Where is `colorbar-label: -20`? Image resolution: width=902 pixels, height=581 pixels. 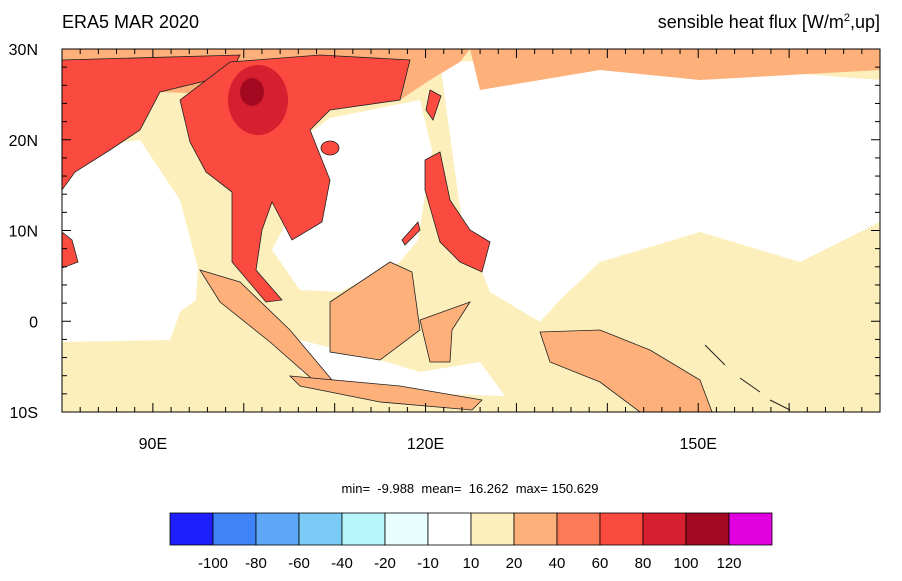 colorbar-label: -20 is located at coordinates (385, 563).